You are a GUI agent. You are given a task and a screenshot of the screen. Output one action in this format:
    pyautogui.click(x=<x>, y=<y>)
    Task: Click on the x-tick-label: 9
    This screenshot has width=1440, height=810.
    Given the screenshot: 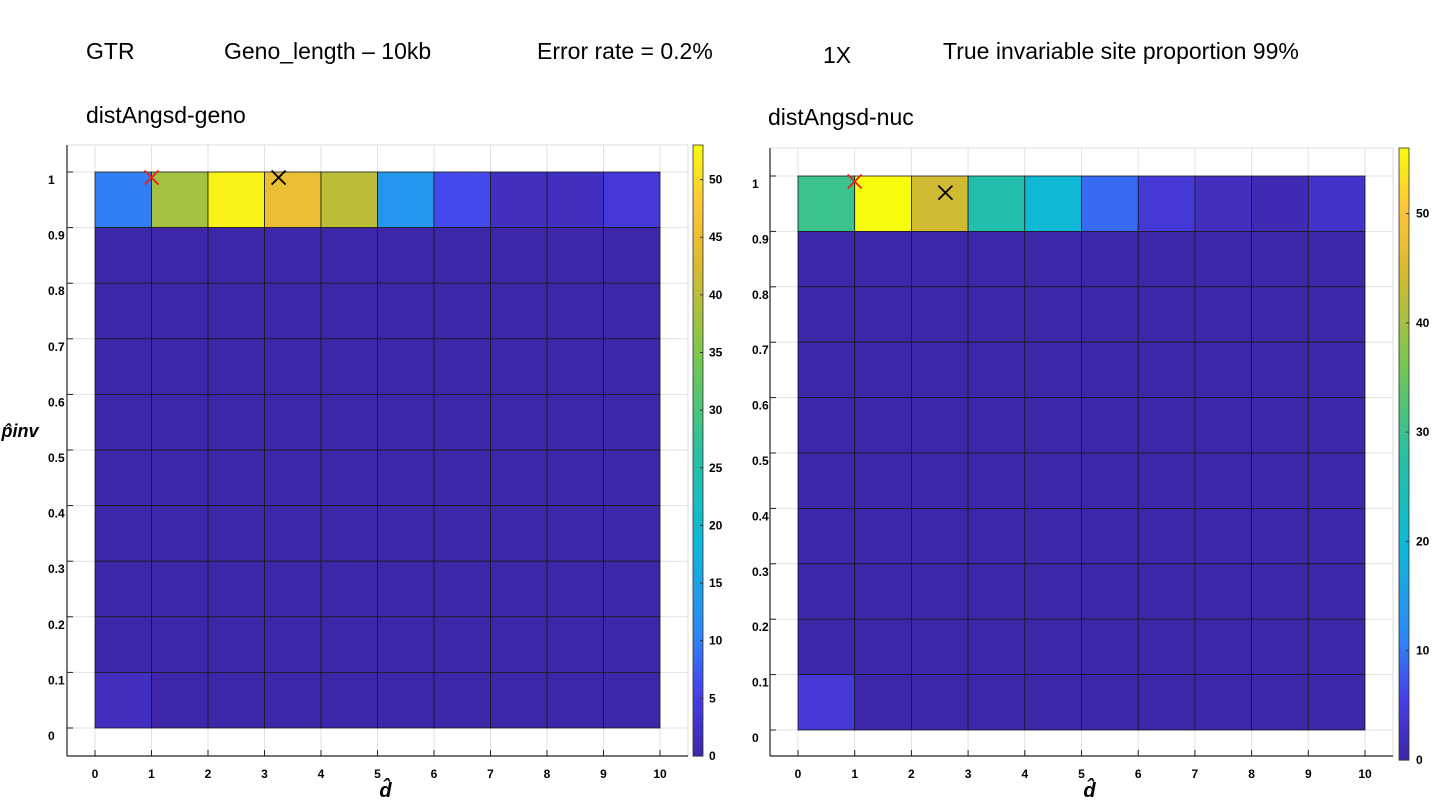 What is the action you would take?
    pyautogui.click(x=603, y=774)
    